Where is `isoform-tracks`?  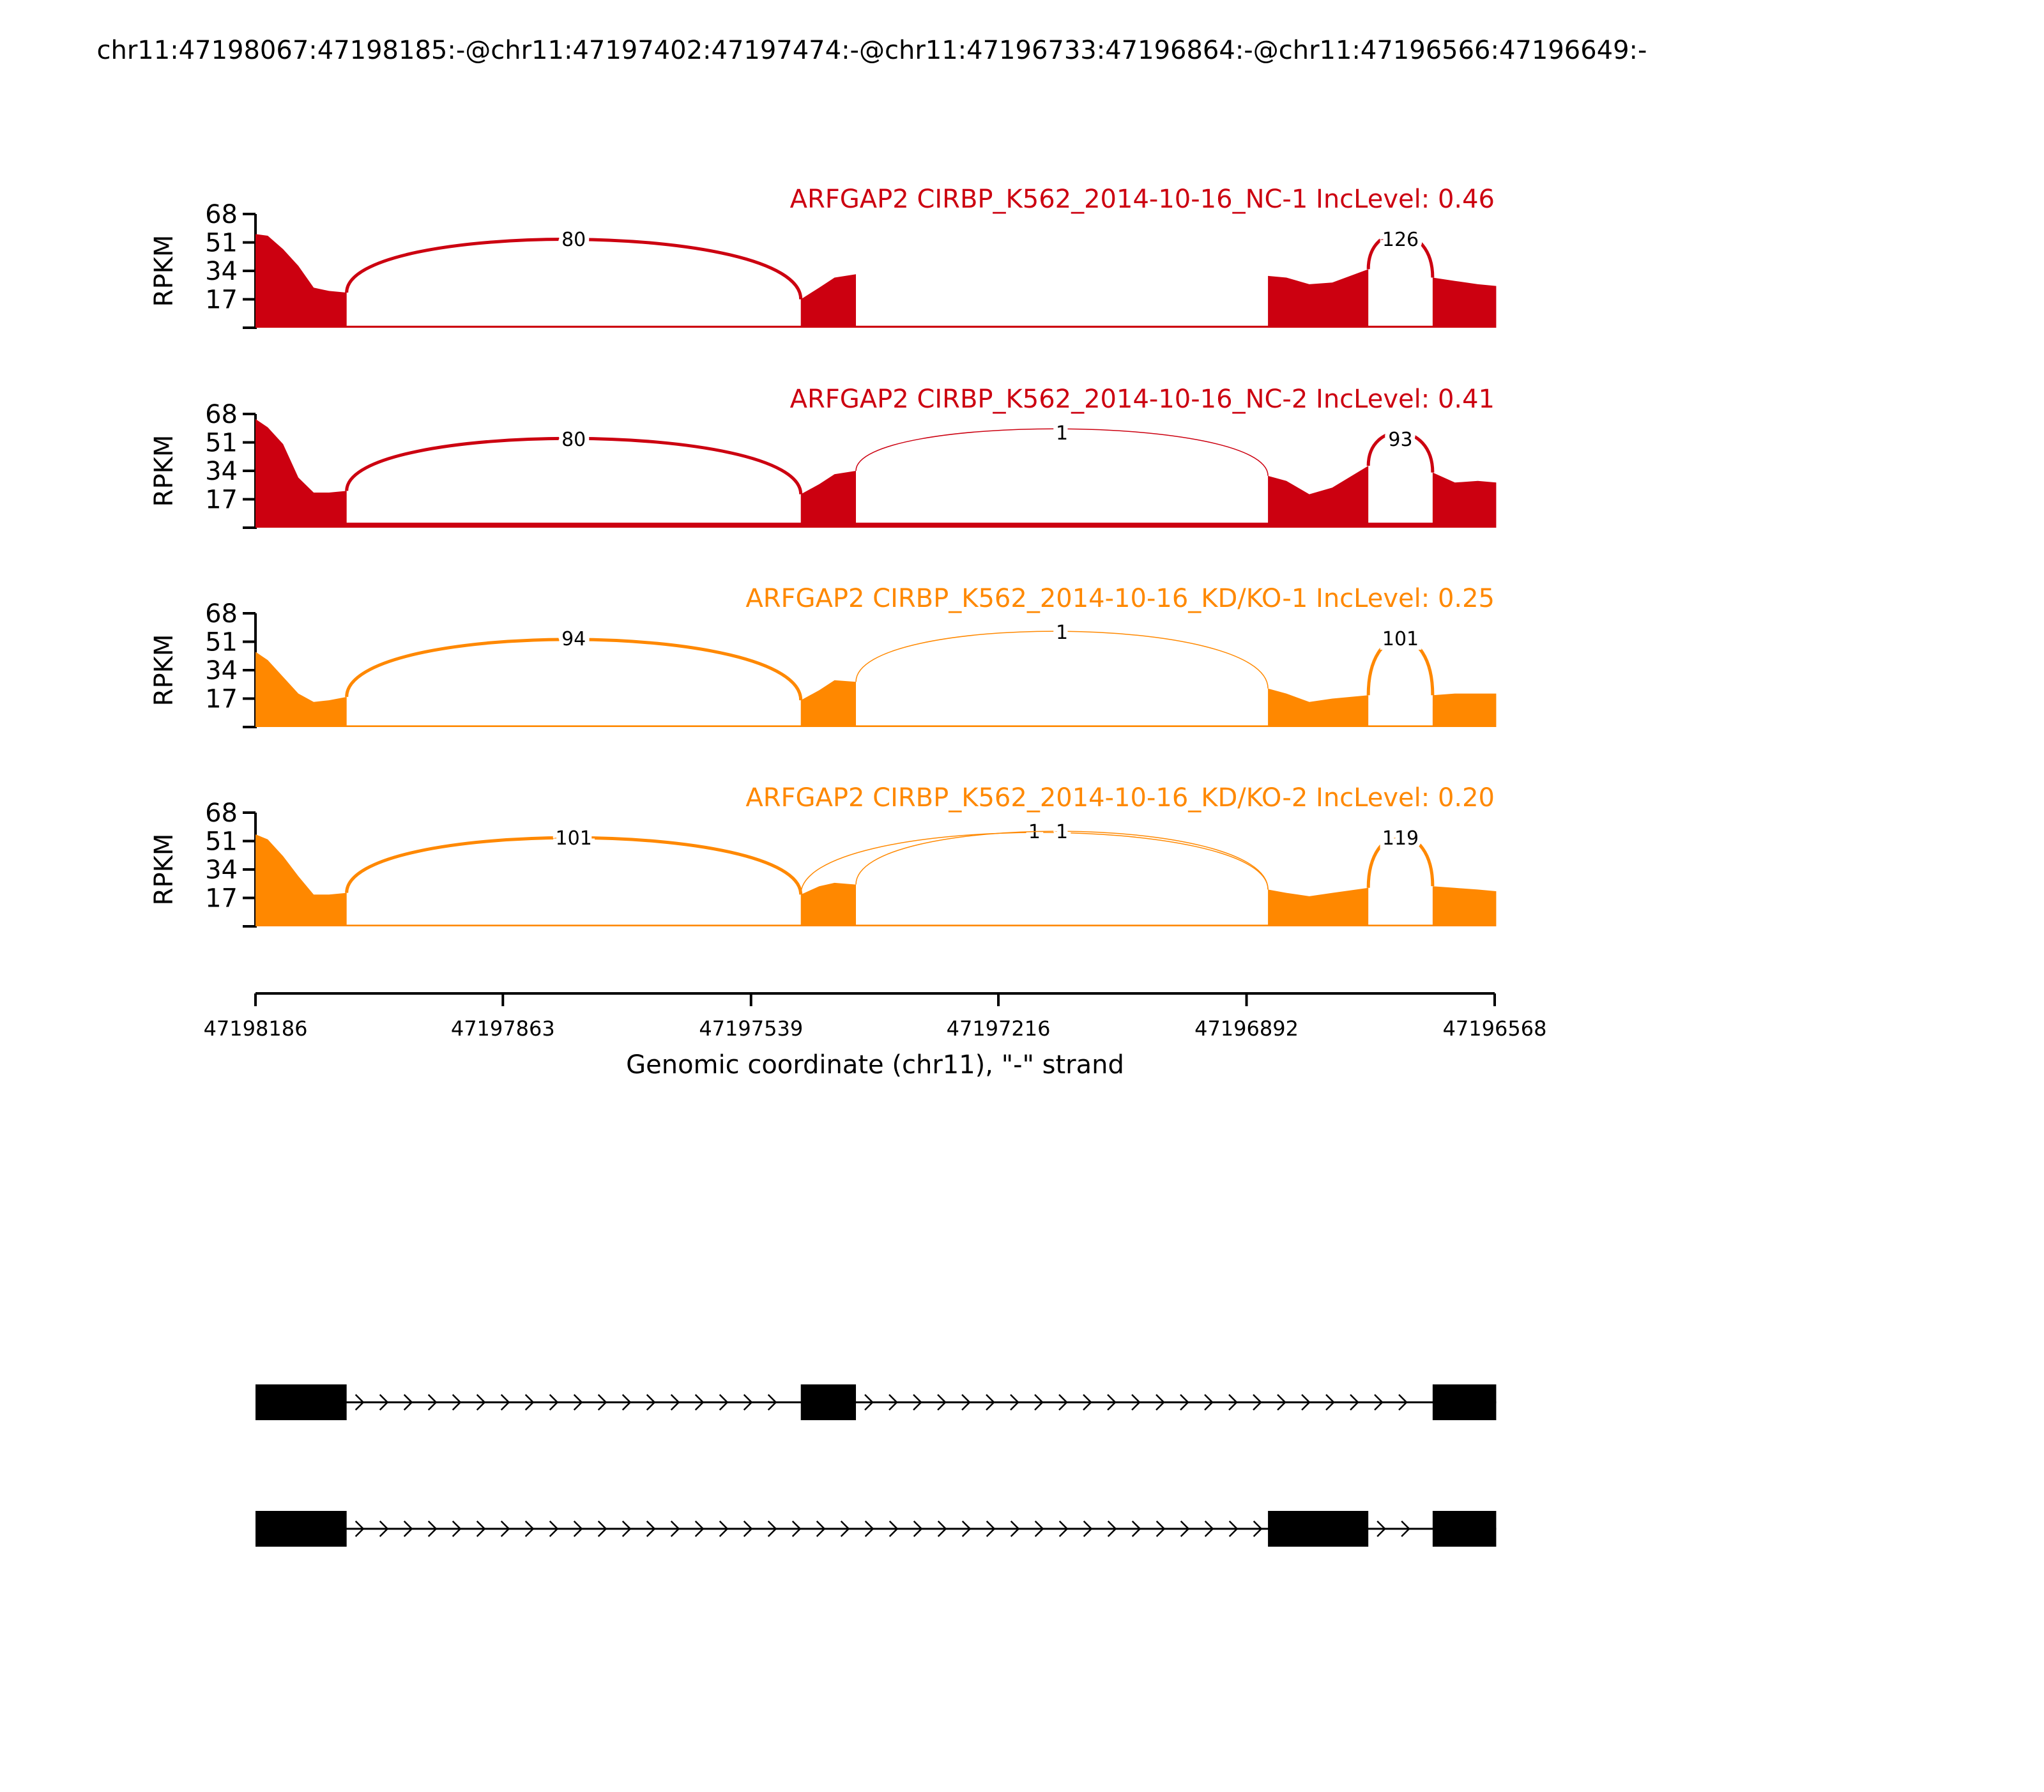
isoform-tracks is located at coordinates (876, 1465).